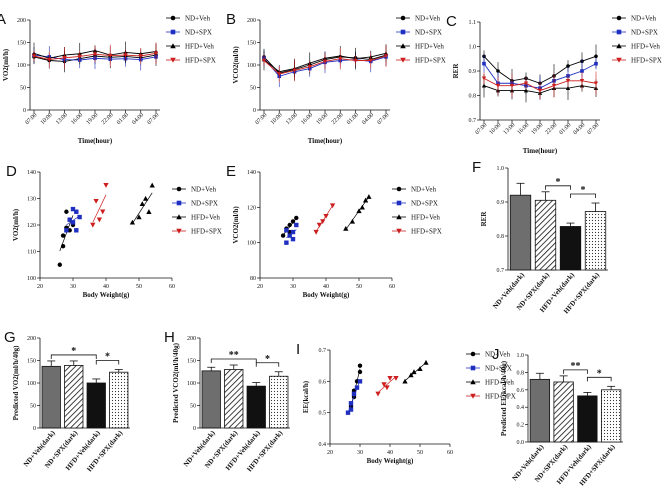  What do you see at coordinates (234, 355) in the screenshot?
I see `significance-label: **` at bounding box center [234, 355].